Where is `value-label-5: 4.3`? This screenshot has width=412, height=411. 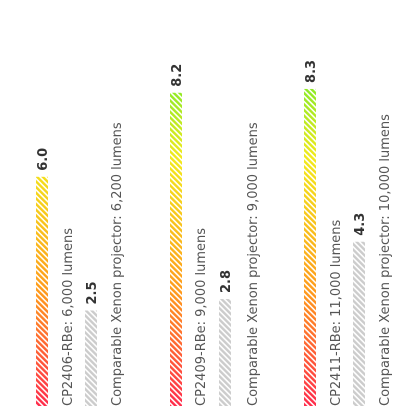 value-label-5: 4.3 is located at coordinates (360, 224).